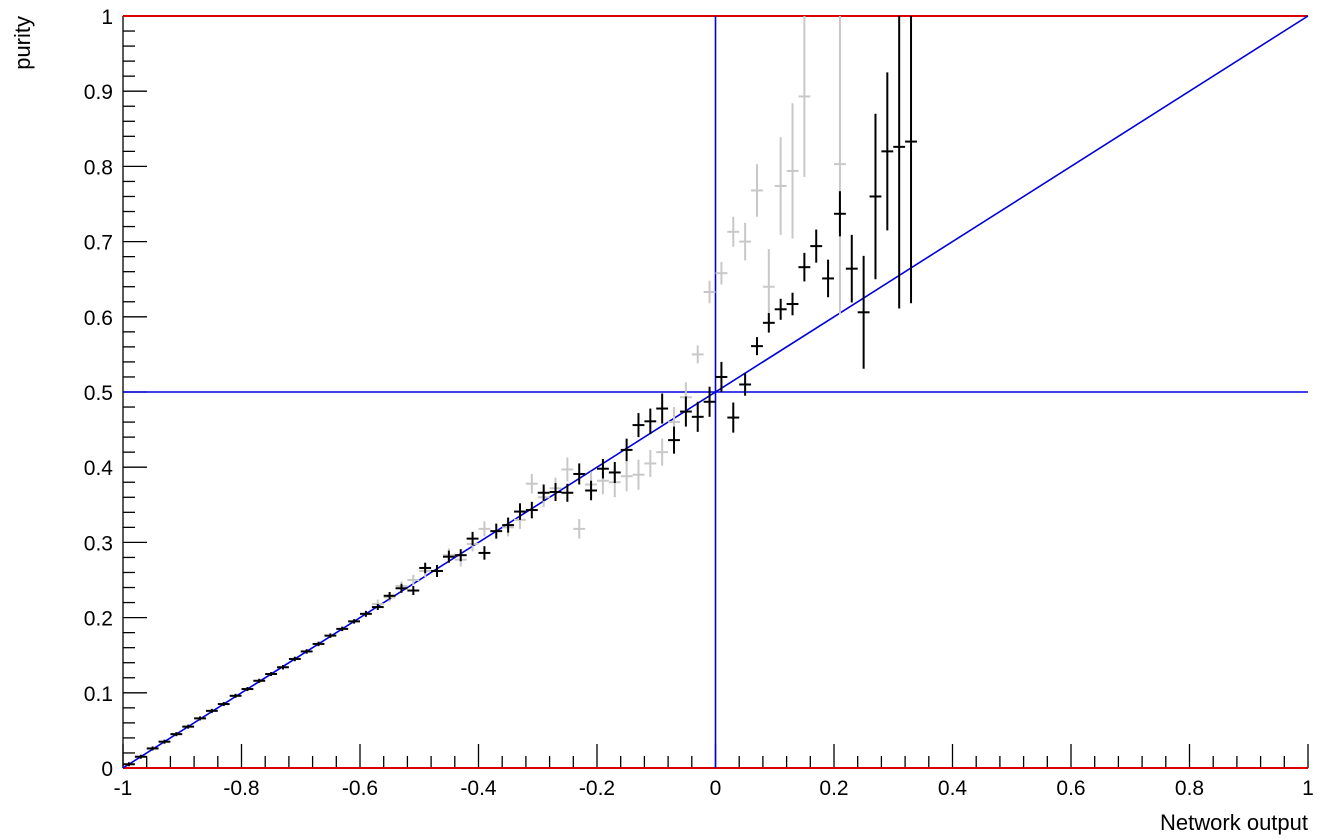 Image resolution: width=1320 pixels, height=840 pixels. I want to click on y-tick-label: 0.4, so click(99, 468).